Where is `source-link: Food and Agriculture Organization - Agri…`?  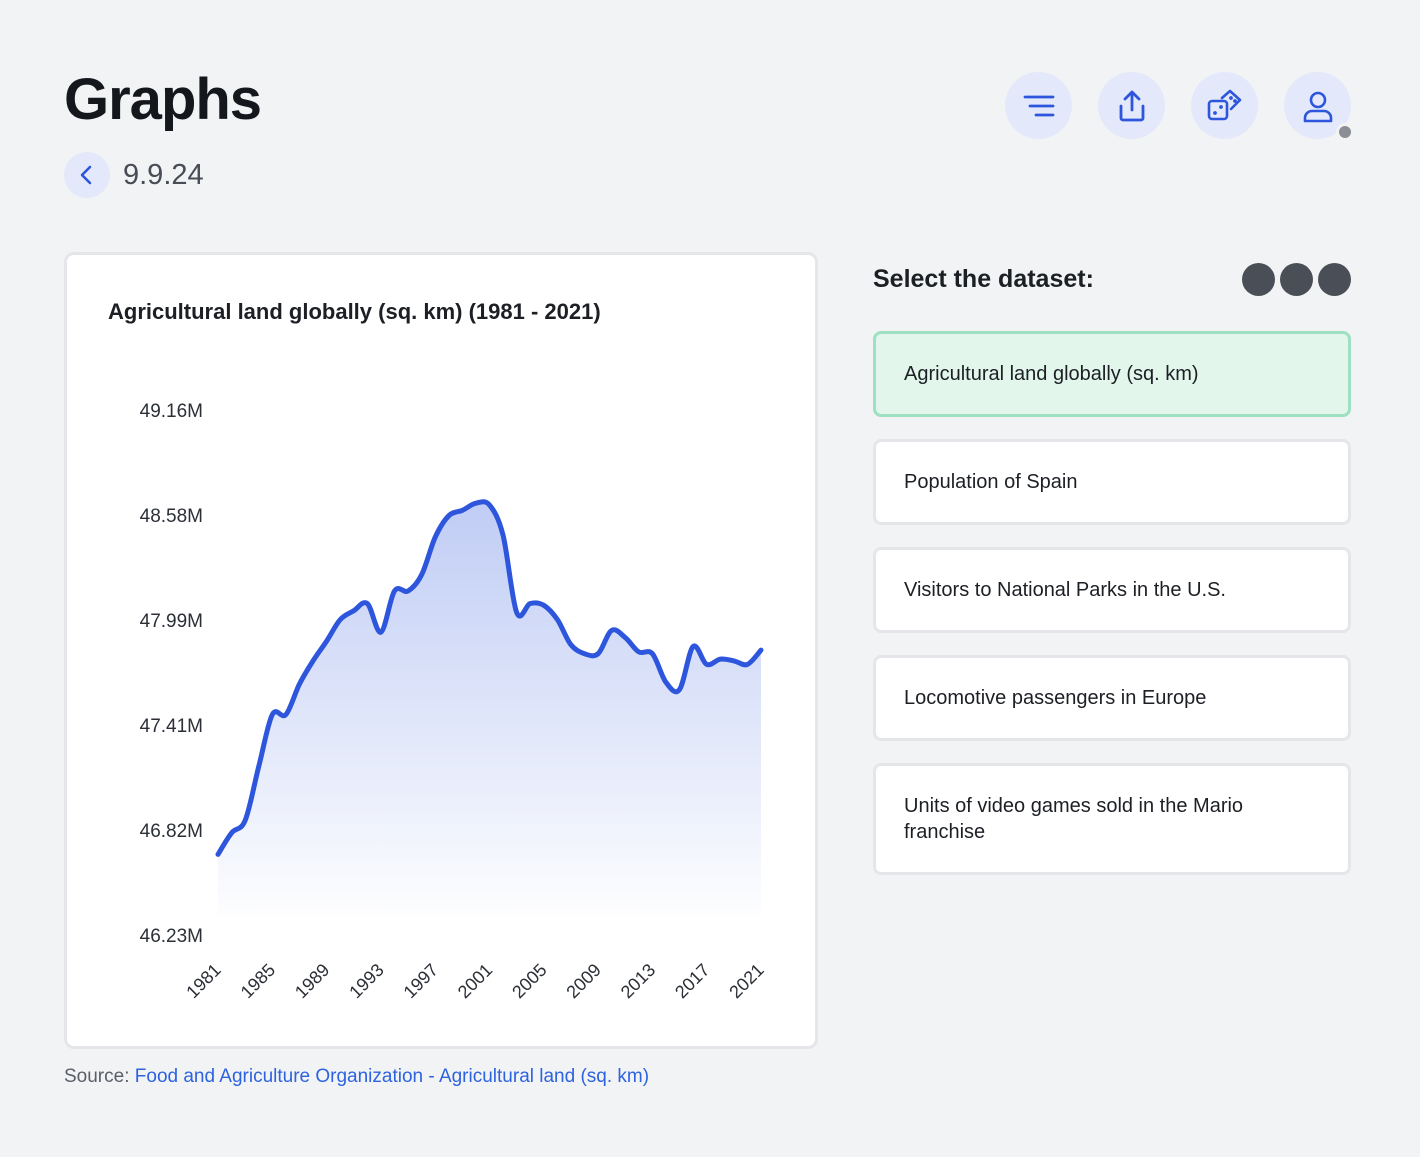
source-link: Food and Agriculture Organization - Agri… is located at coordinates (392, 1076).